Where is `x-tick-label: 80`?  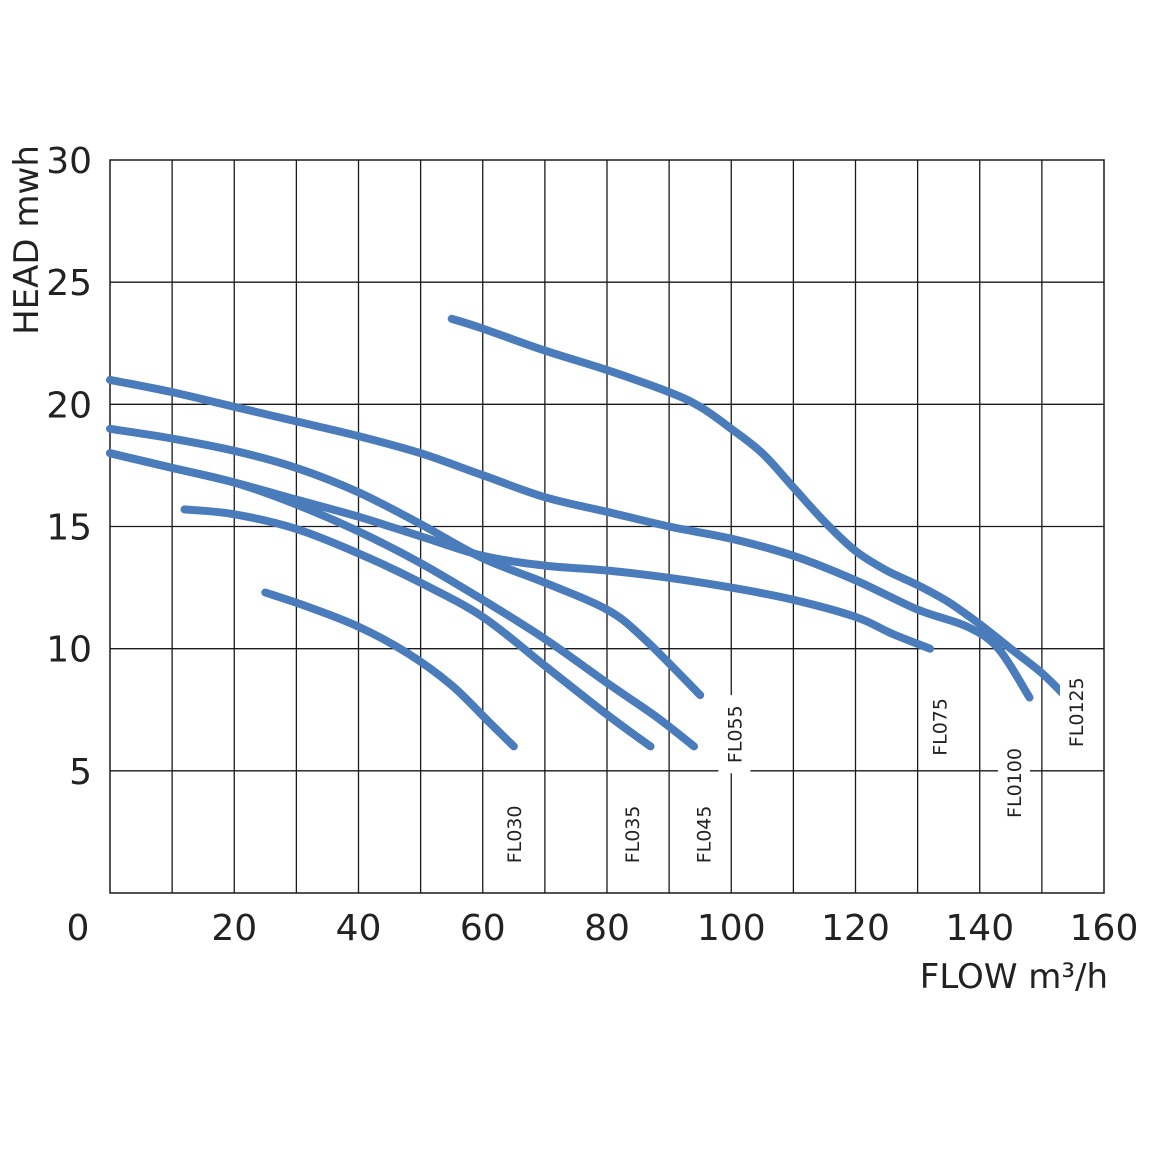
x-tick-label: 80 is located at coordinates (607, 928).